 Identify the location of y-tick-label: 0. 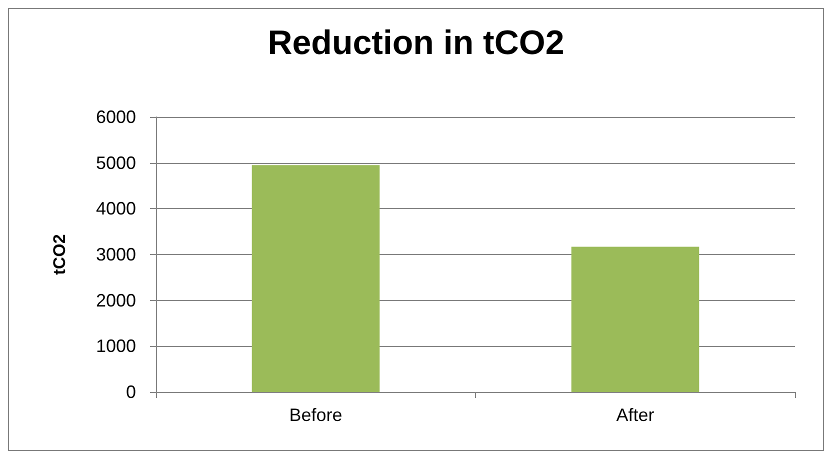
(131, 392).